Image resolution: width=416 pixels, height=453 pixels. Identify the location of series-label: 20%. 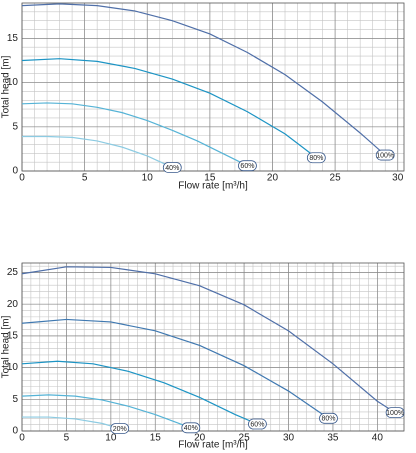
(120, 428).